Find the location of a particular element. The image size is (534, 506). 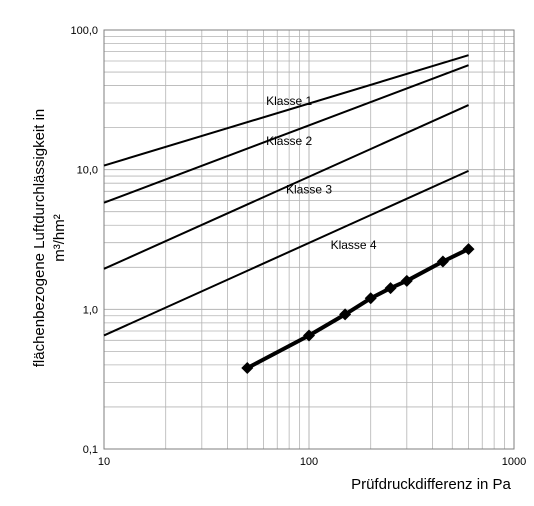

class-label: Klasse 4 is located at coordinates (354, 245).